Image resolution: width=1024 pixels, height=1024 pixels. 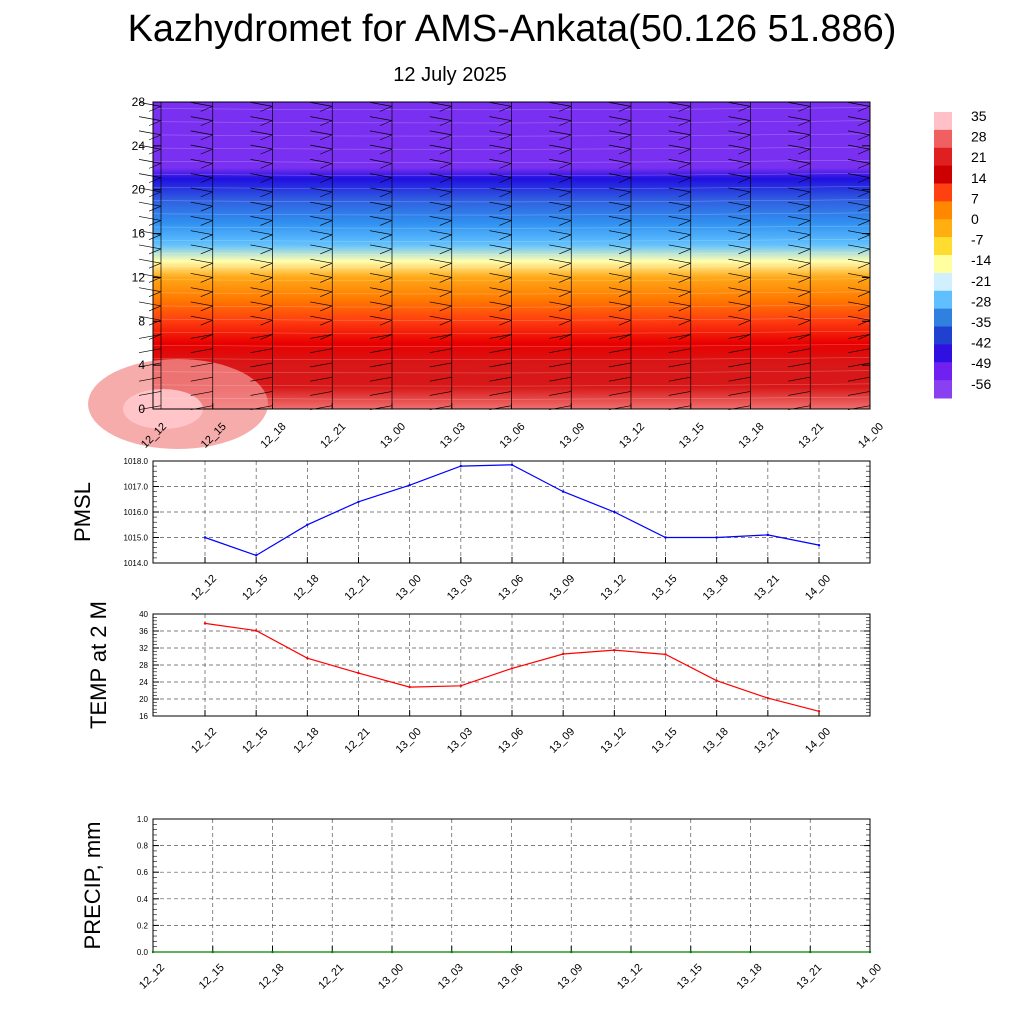 I want to click on y-tick-label: 1017.0, so click(x=136, y=487).